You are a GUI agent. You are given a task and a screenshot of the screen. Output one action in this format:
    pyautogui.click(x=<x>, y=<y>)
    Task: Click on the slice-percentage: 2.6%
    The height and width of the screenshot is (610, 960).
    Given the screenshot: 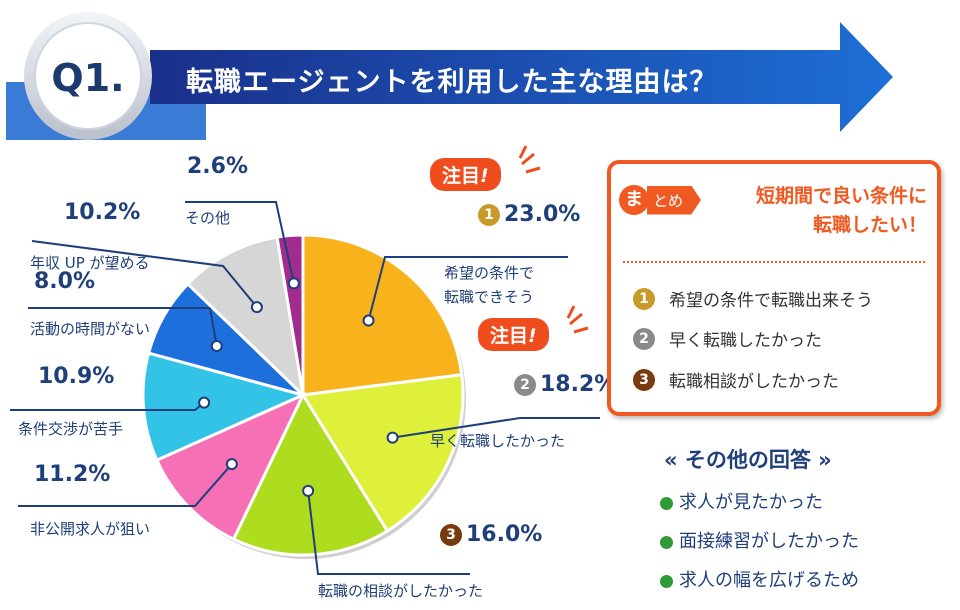 What is the action you would take?
    pyautogui.click(x=217, y=166)
    